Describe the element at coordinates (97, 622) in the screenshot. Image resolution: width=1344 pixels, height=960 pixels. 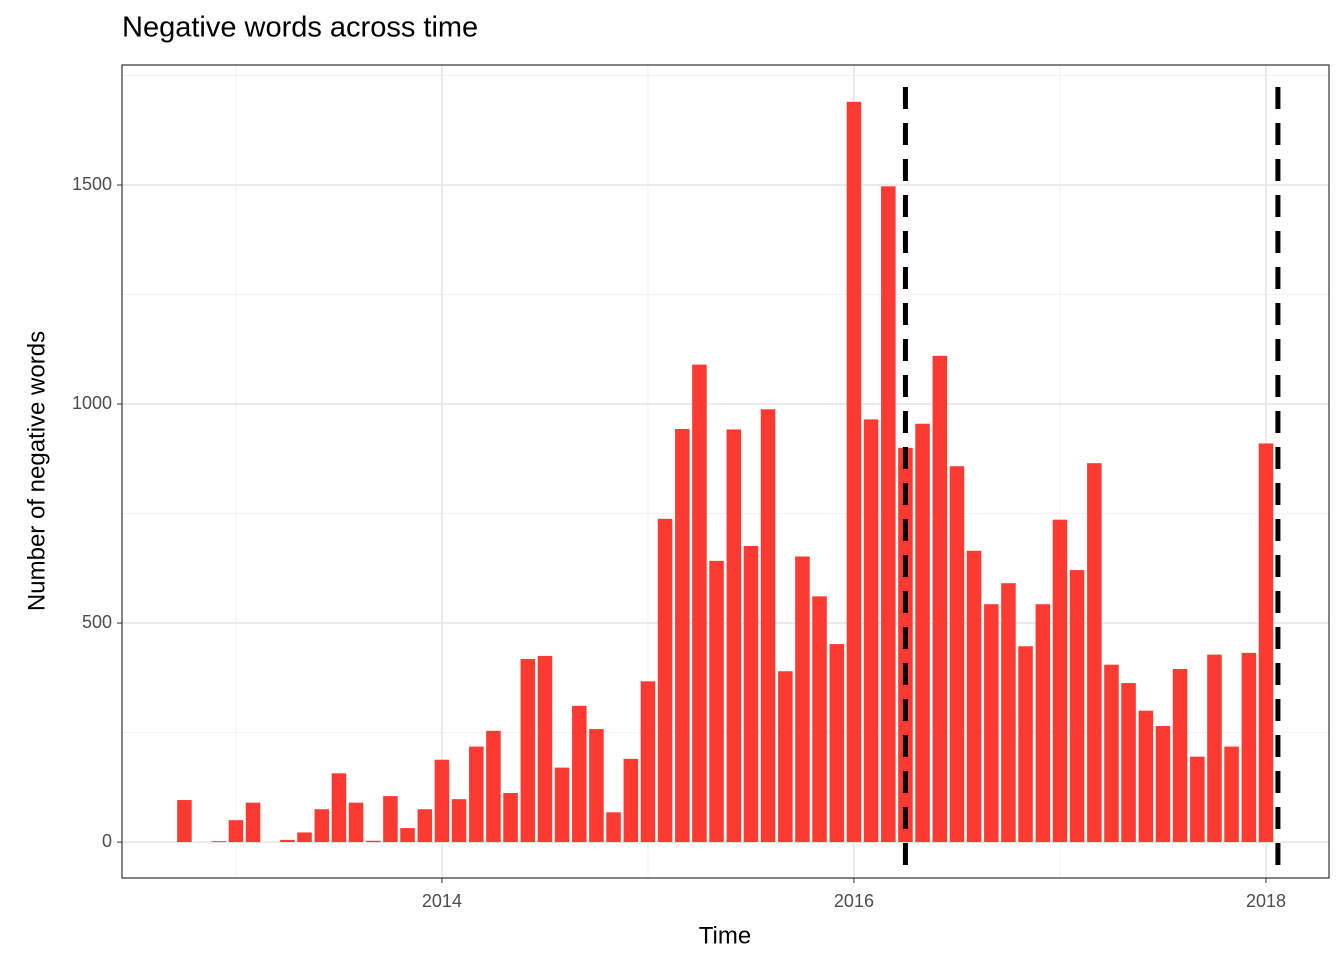
I see `y-tick-label: 500` at that location.